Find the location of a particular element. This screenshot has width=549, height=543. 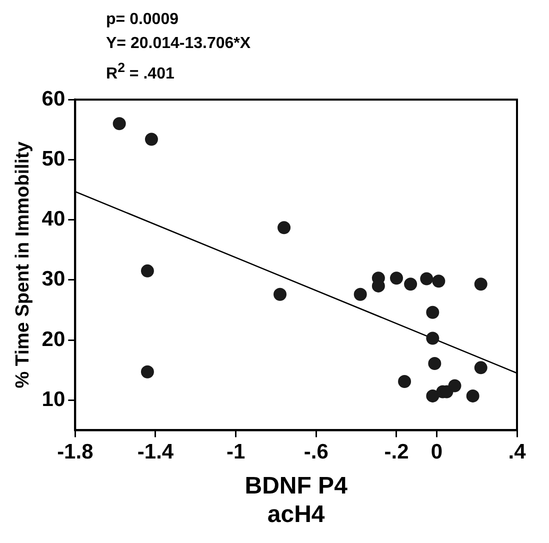

y-tick-label: 20 is located at coordinates (54, 339).